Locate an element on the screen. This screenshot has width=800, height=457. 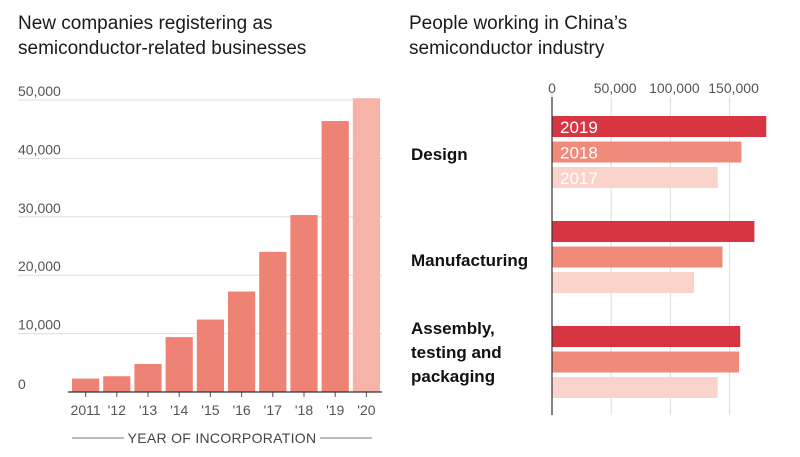
y-tick-label: 50,000 is located at coordinates (39, 91).